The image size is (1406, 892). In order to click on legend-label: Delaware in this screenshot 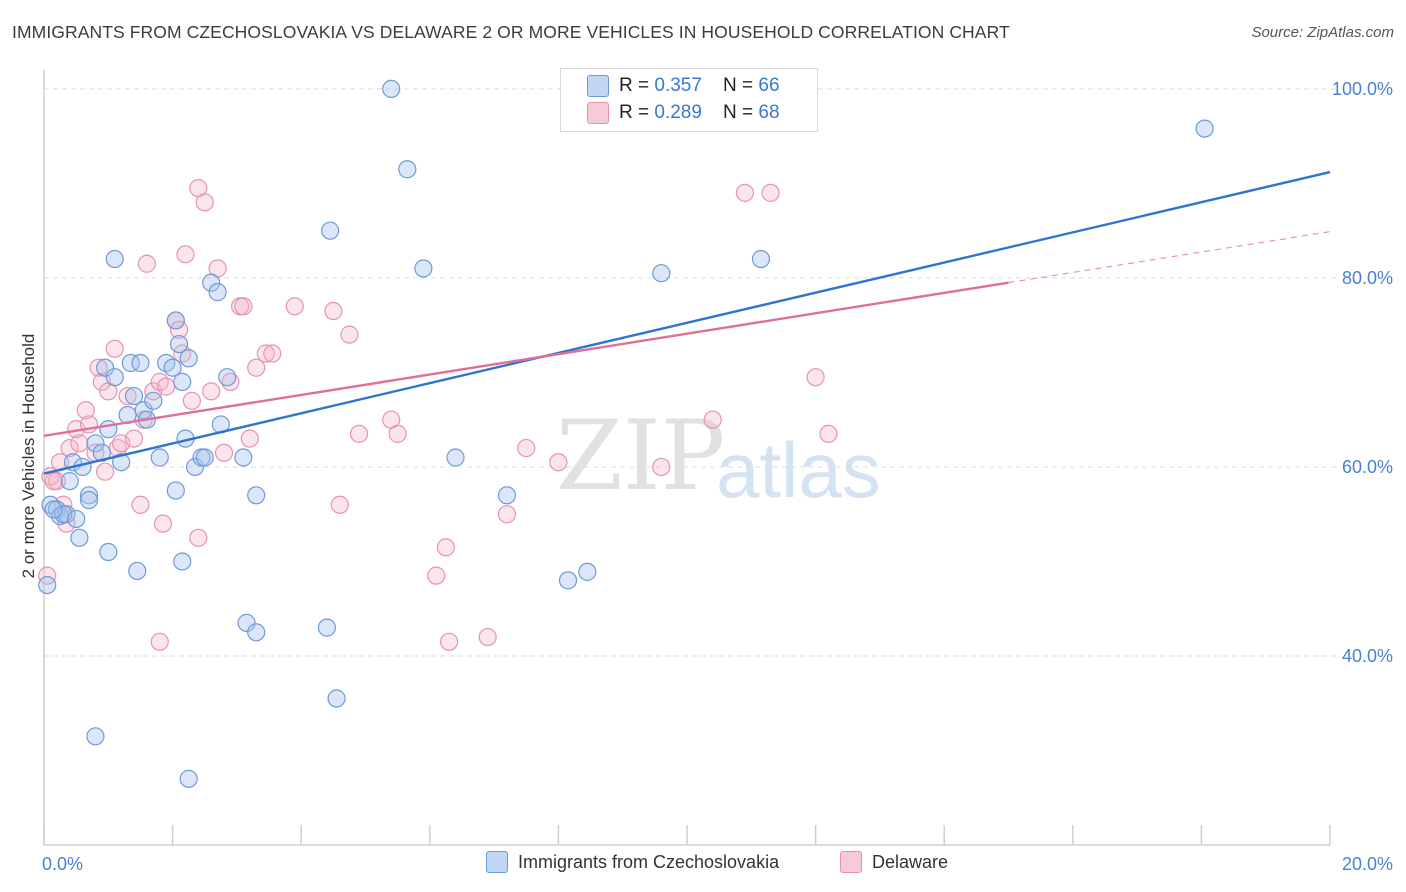, I will do `click(910, 861)`.